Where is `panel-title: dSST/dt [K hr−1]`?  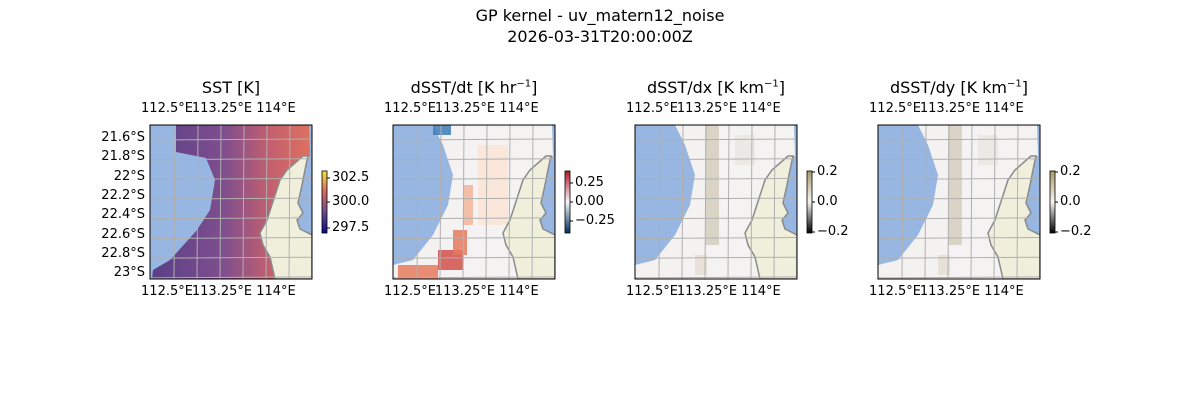 panel-title: dSST/dt [K hr−1] is located at coordinates (474, 87).